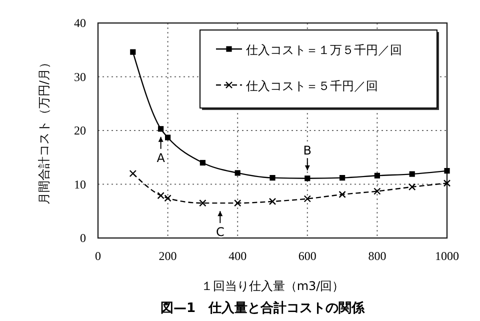 The height and width of the screenshot is (321, 480). Describe the element at coordinates (237, 256) in the screenshot. I see `x-tick-label: 400` at that location.